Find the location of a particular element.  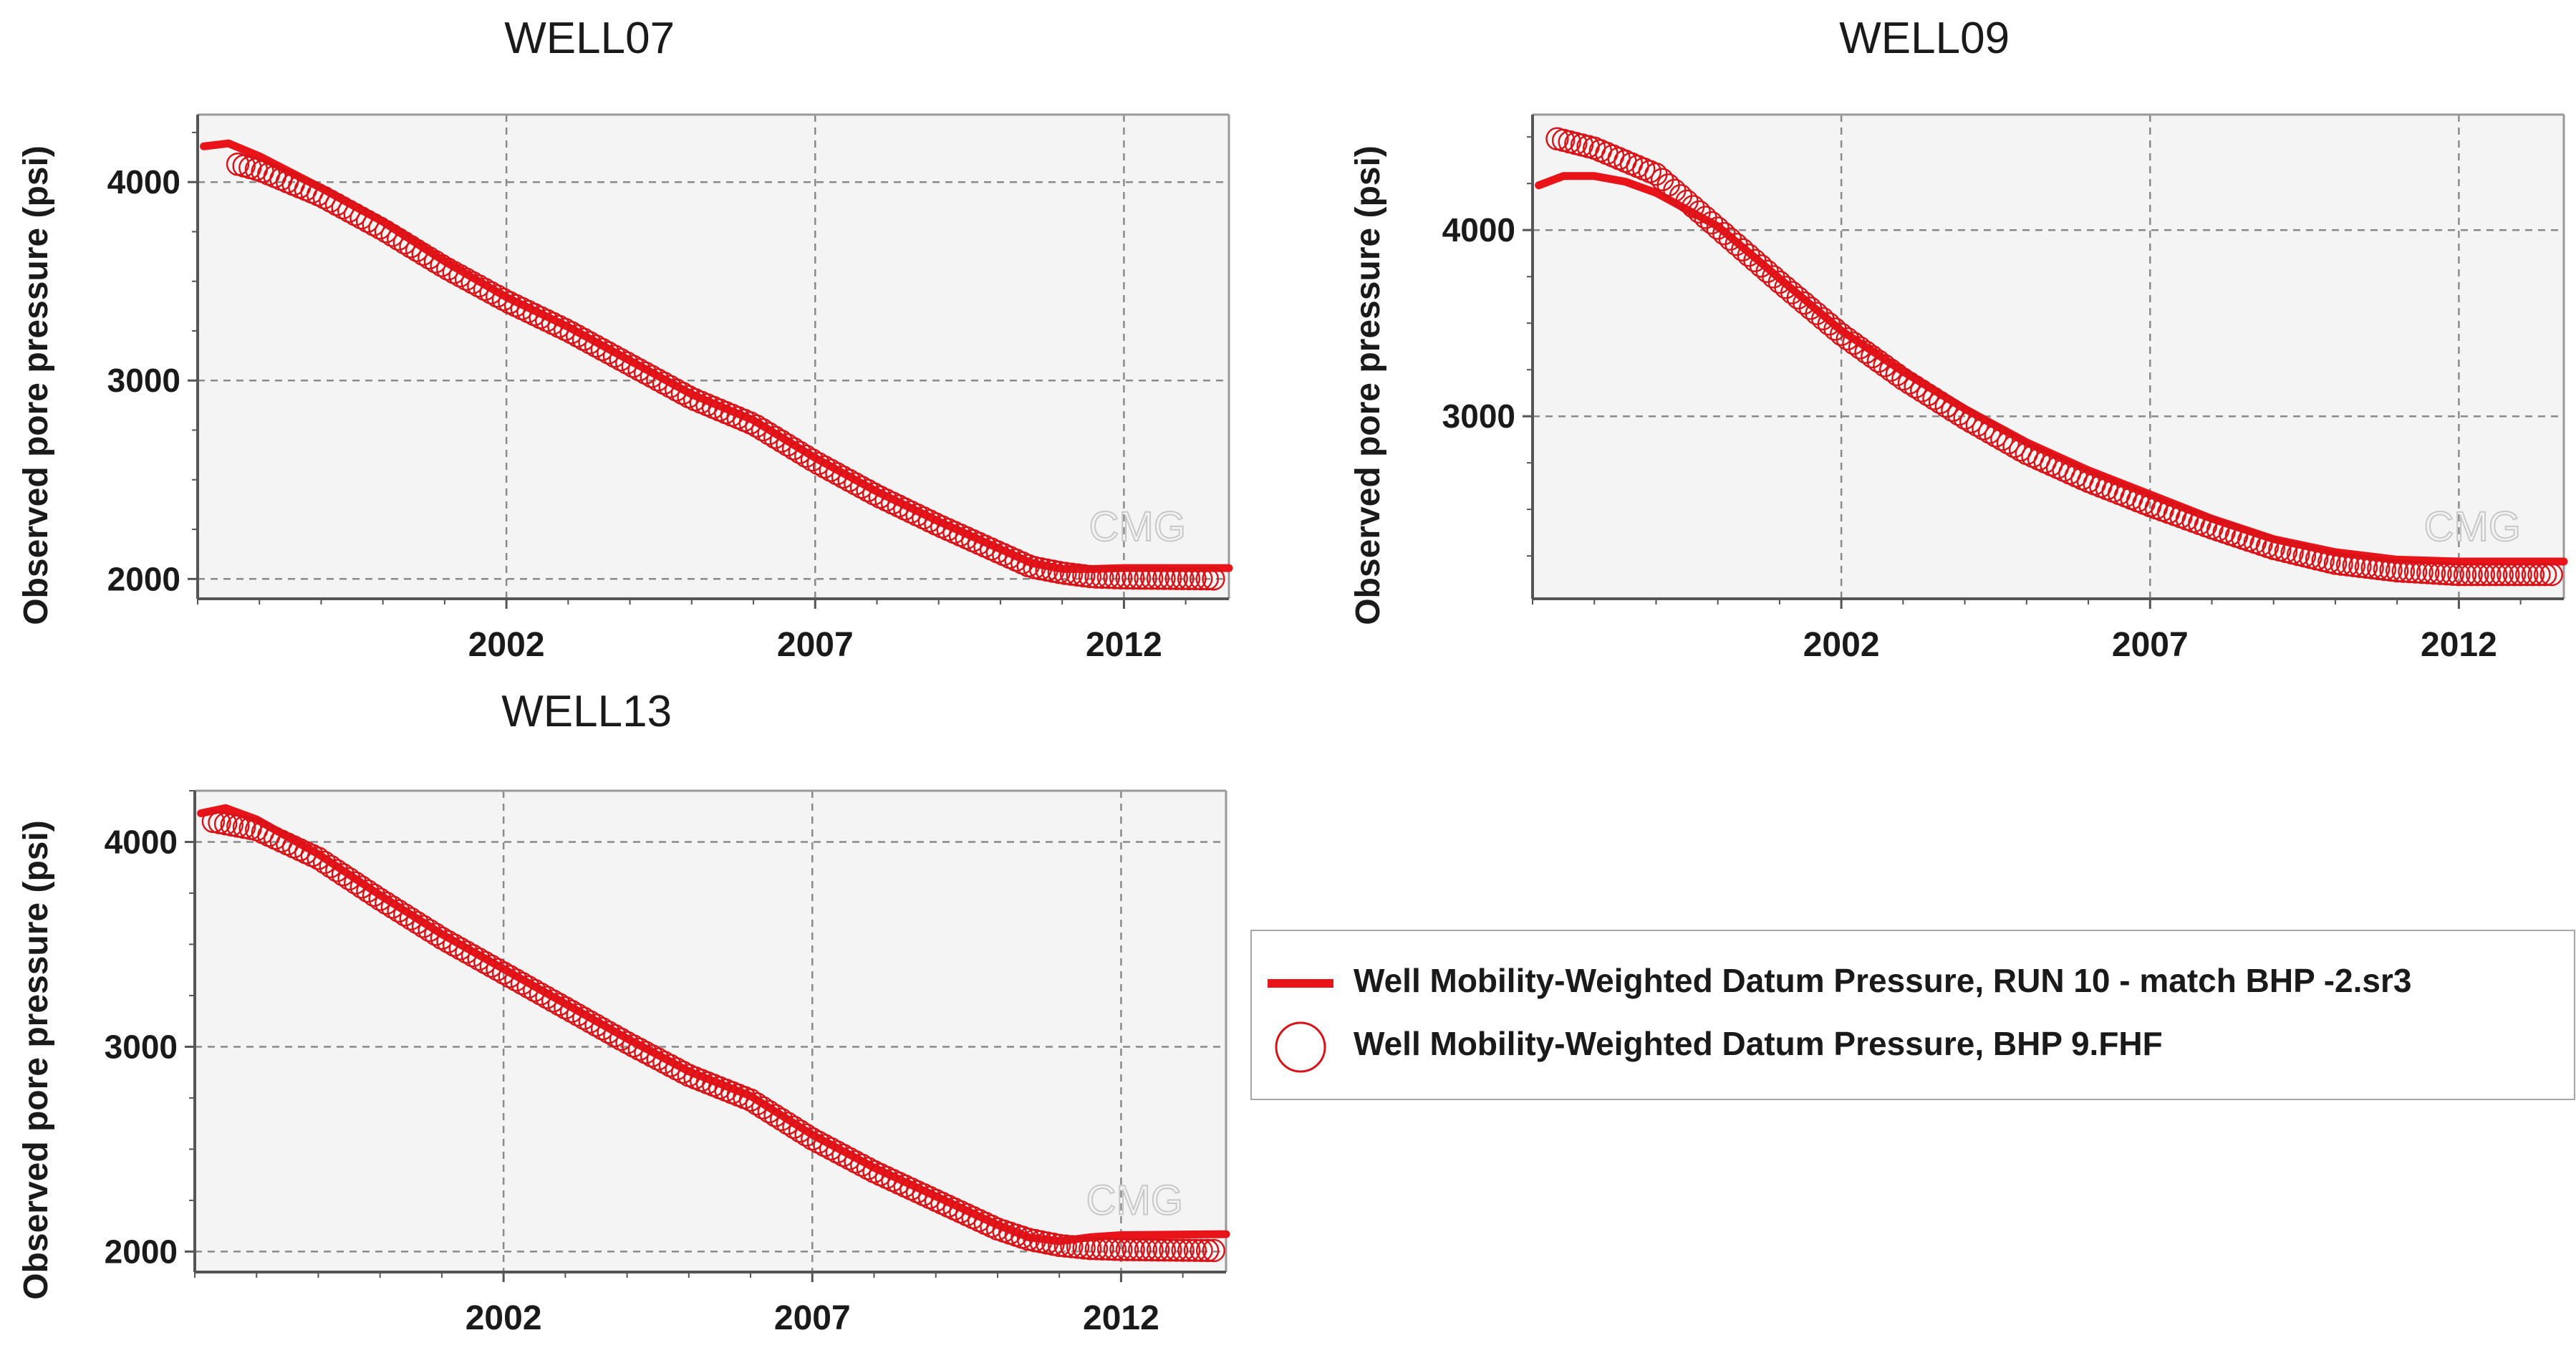

y-tick-label: 3000 is located at coordinates (143, 380).